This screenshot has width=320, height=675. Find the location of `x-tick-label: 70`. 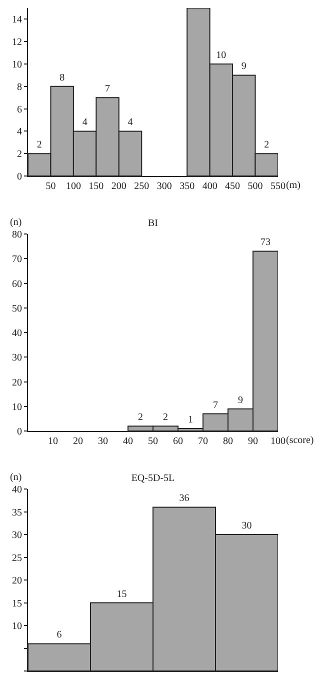

x-tick-label: 70 is located at coordinates (203, 441).